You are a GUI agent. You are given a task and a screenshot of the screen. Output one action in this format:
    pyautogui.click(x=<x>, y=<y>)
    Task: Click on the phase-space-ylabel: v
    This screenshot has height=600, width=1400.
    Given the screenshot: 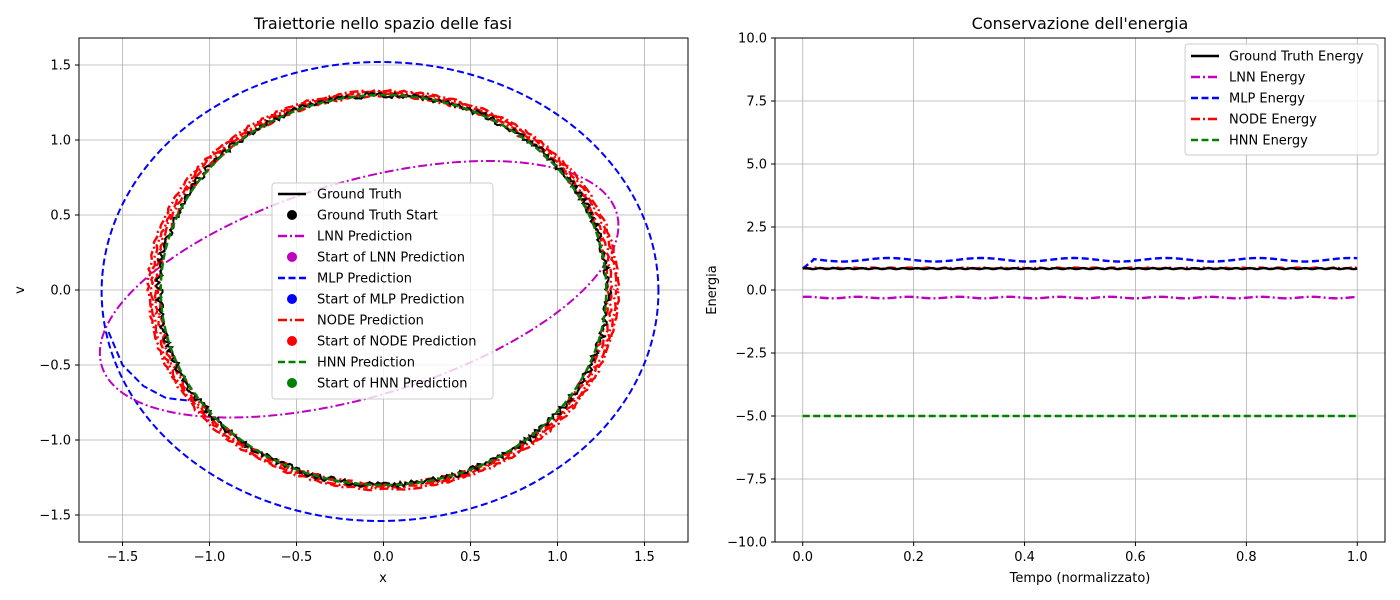 What is the action you would take?
    pyautogui.click(x=20, y=290)
    